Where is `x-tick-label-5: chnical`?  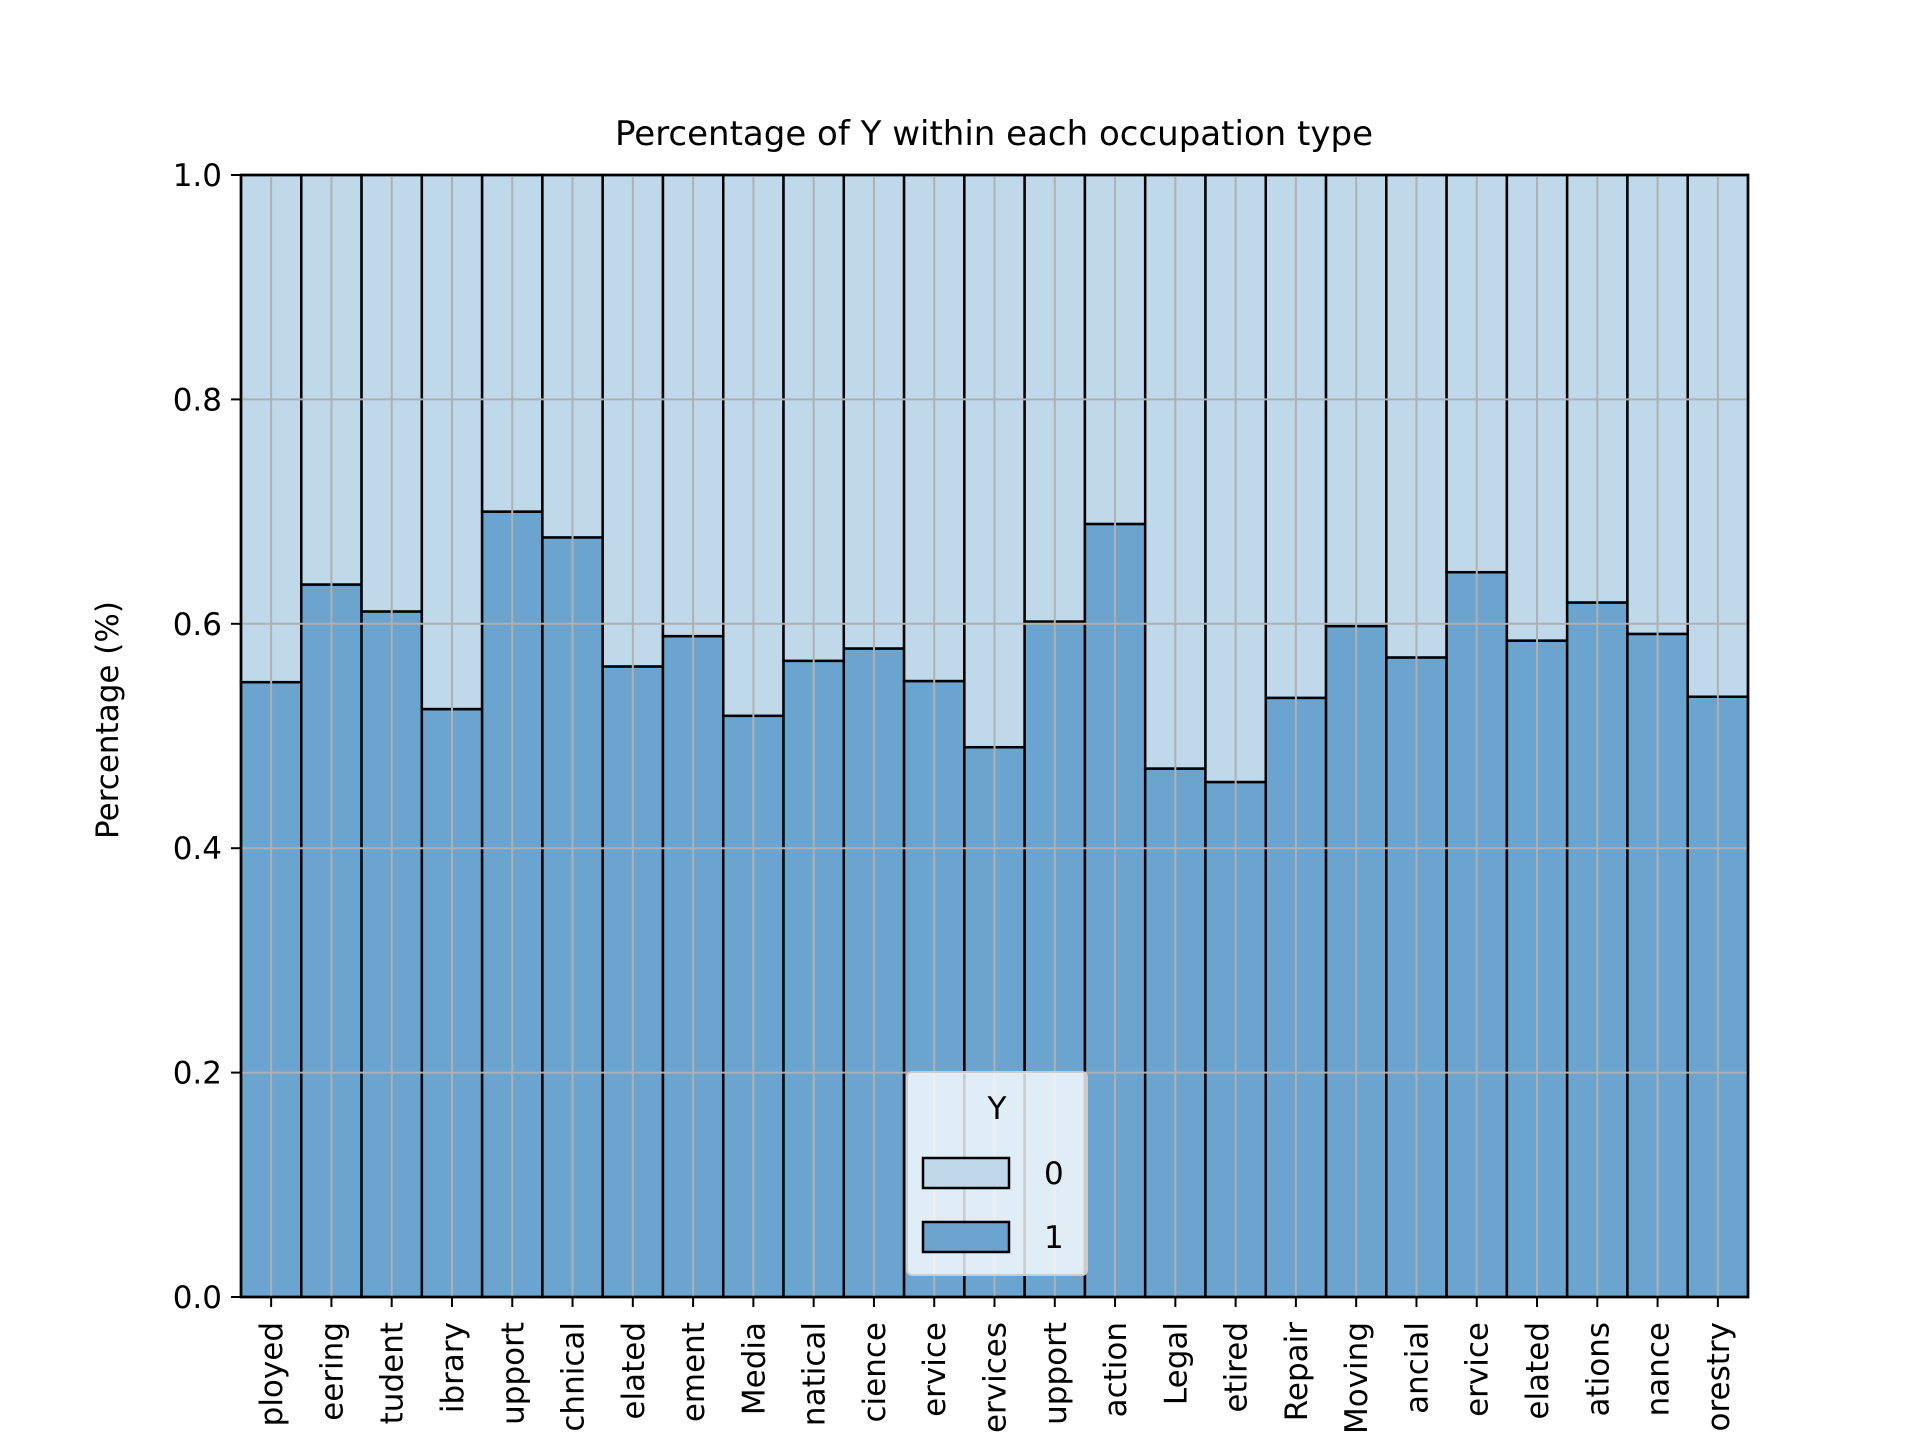
x-tick-label-5: chnical is located at coordinates (574, 1377).